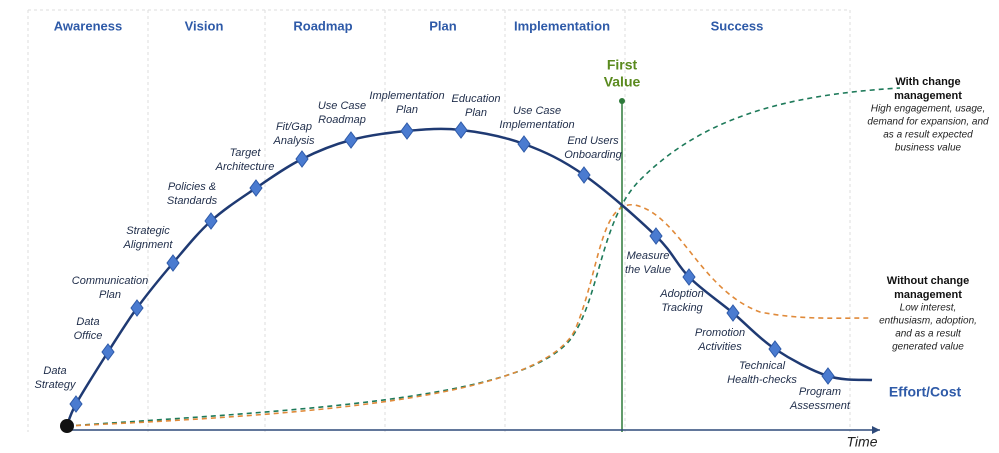  Describe the element at coordinates (246, 153) in the screenshot. I see `milestone-label: Target` at that location.